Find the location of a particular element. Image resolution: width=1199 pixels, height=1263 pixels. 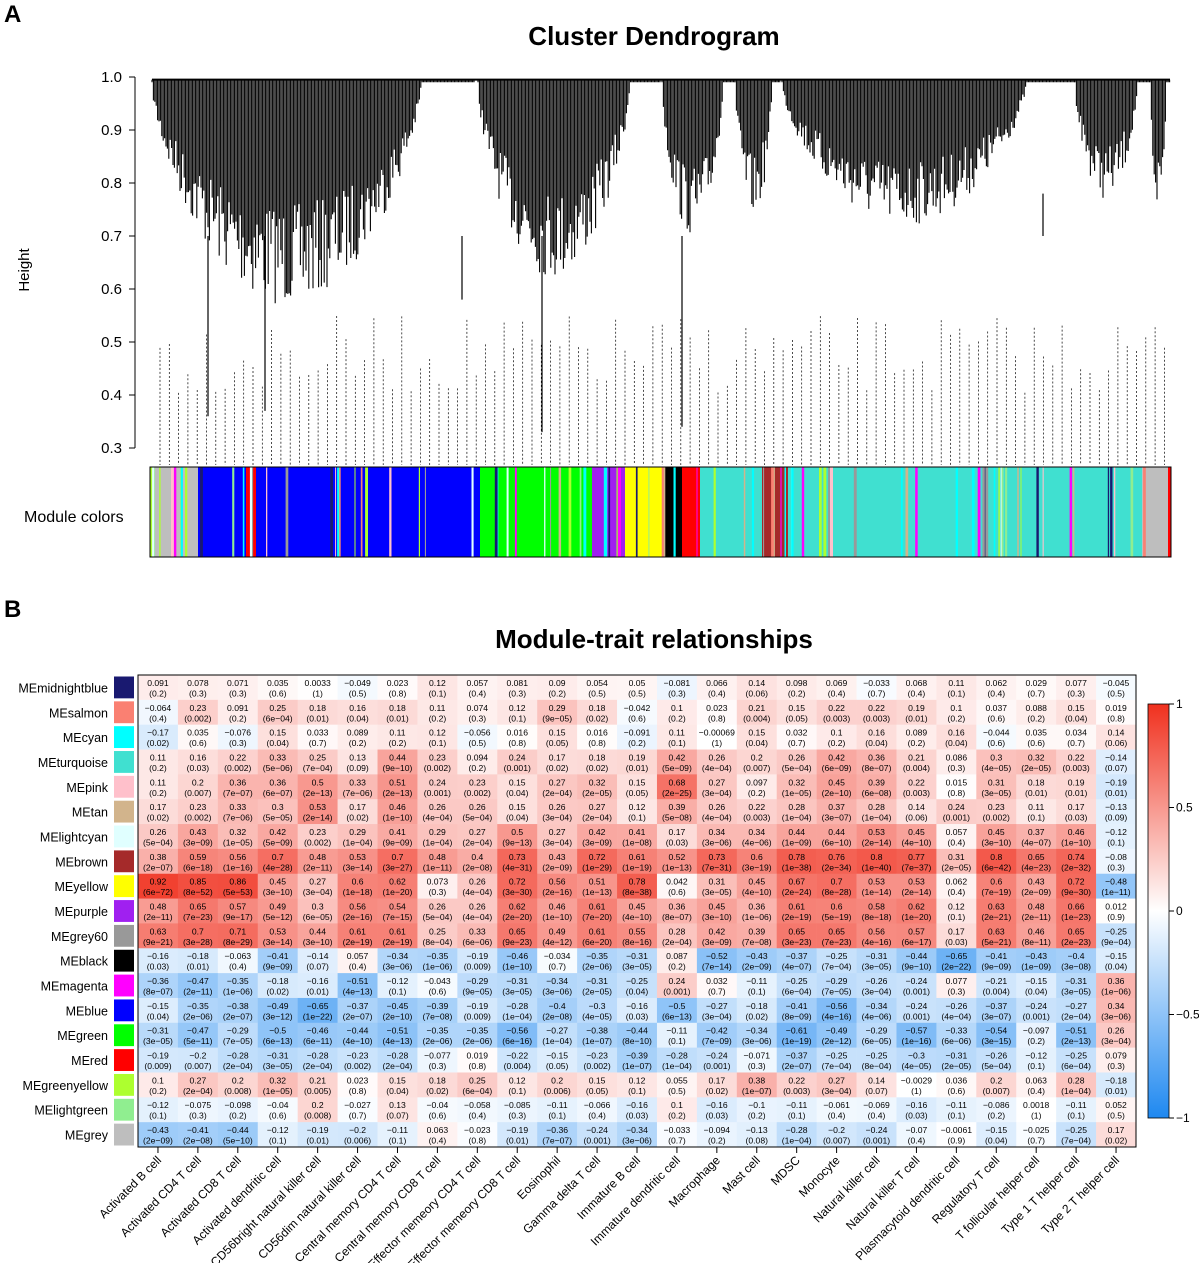

cell-correlation: 0.091 is located at coordinates (158, 683).